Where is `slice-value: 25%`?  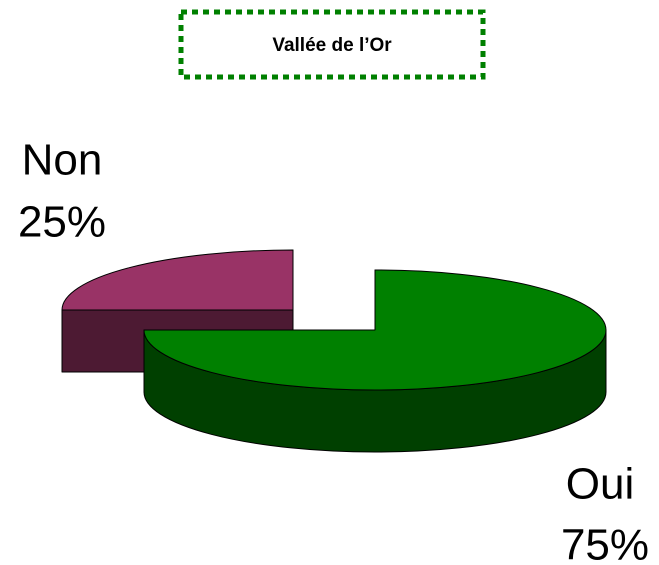 slice-value: 25% is located at coordinates (62, 222).